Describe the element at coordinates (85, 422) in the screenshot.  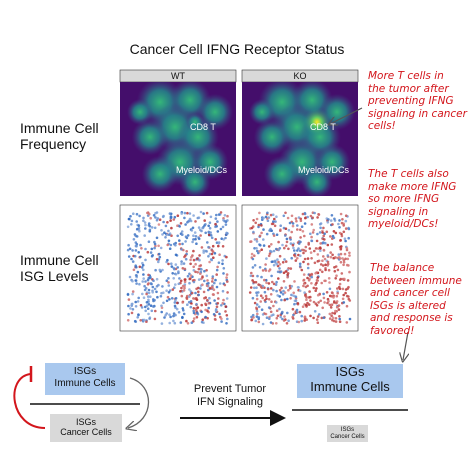
I see `text-line: ISGs` at that location.